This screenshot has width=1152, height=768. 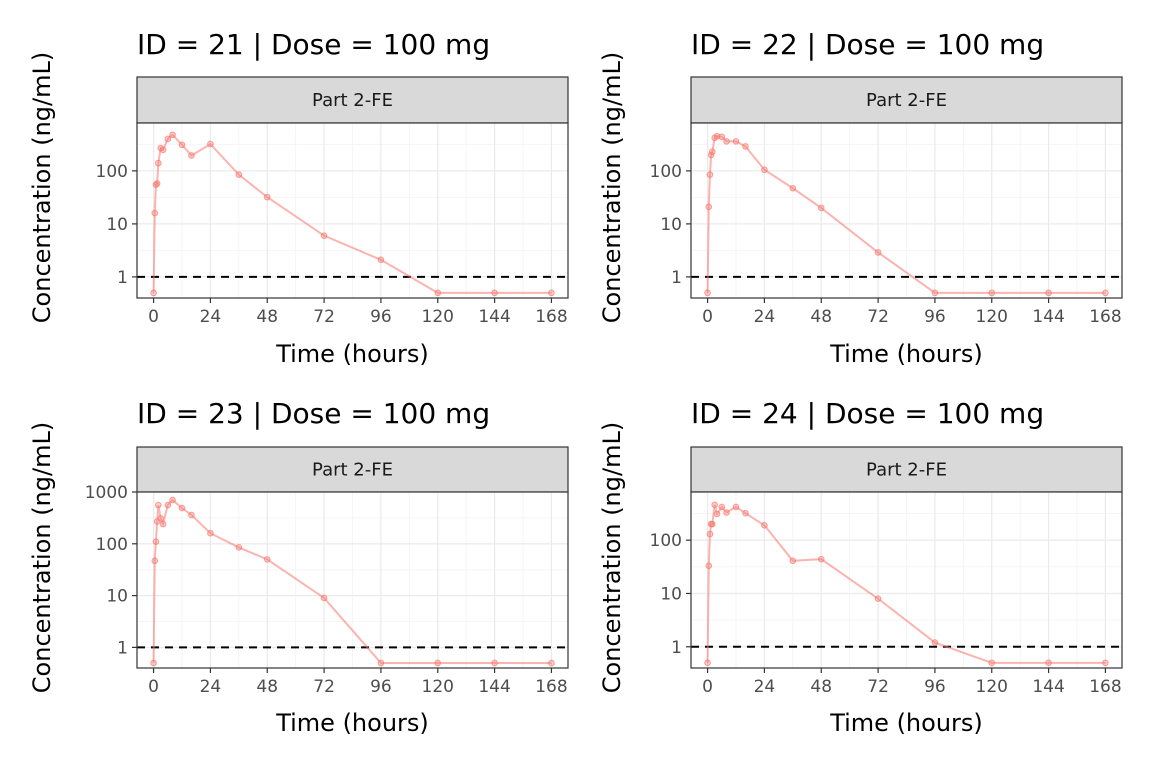 What do you see at coordinates (867, 413) in the screenshot?
I see `panel-title: ID = 24 | Dose = 100 mg` at bounding box center [867, 413].